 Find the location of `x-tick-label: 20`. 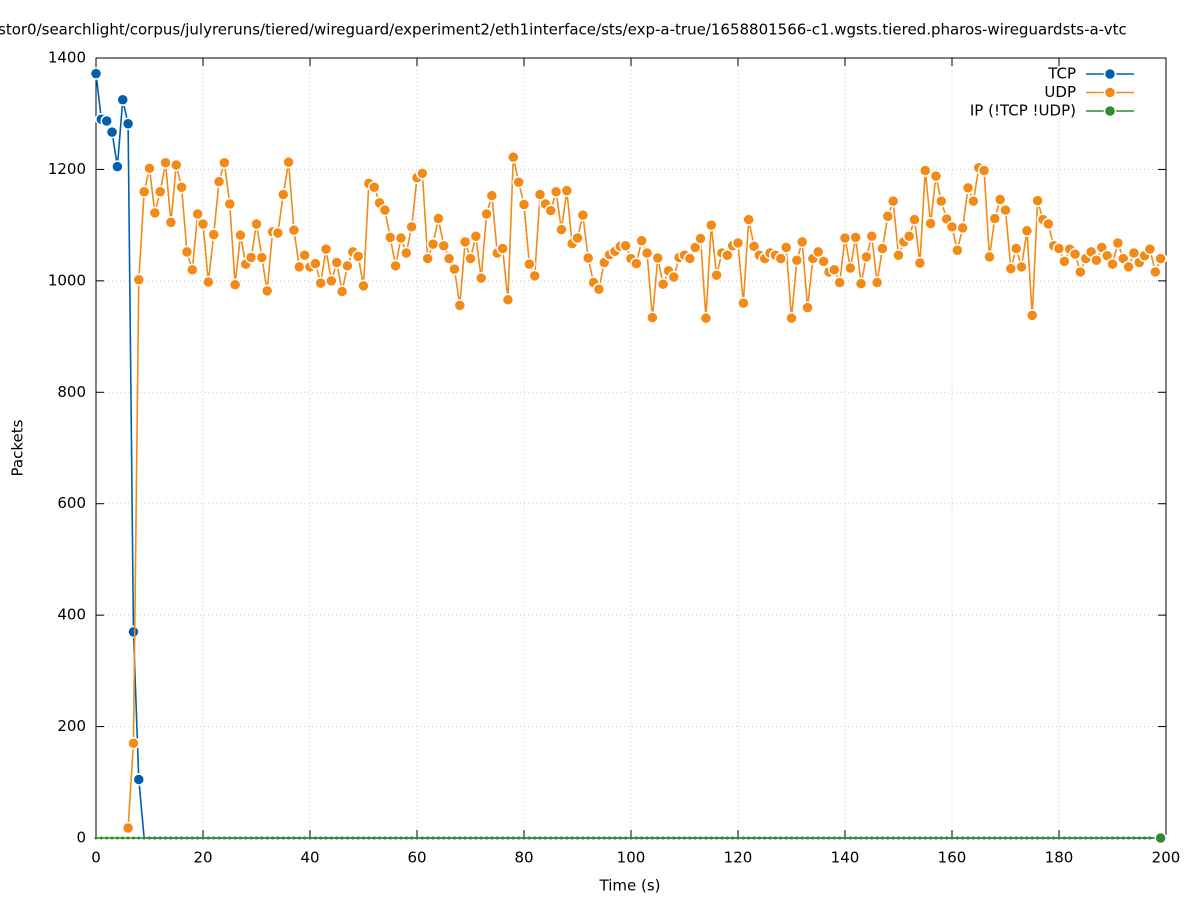

x-tick-label: 20 is located at coordinates (202, 858).